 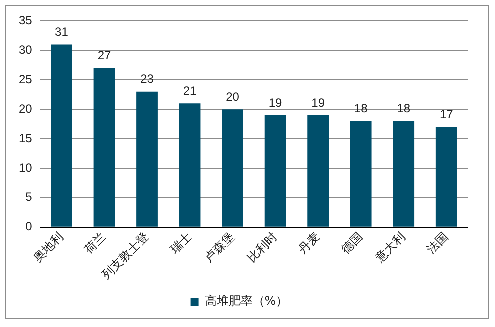 I want to click on x-tick-label: 瑞士, so click(x=180, y=243).